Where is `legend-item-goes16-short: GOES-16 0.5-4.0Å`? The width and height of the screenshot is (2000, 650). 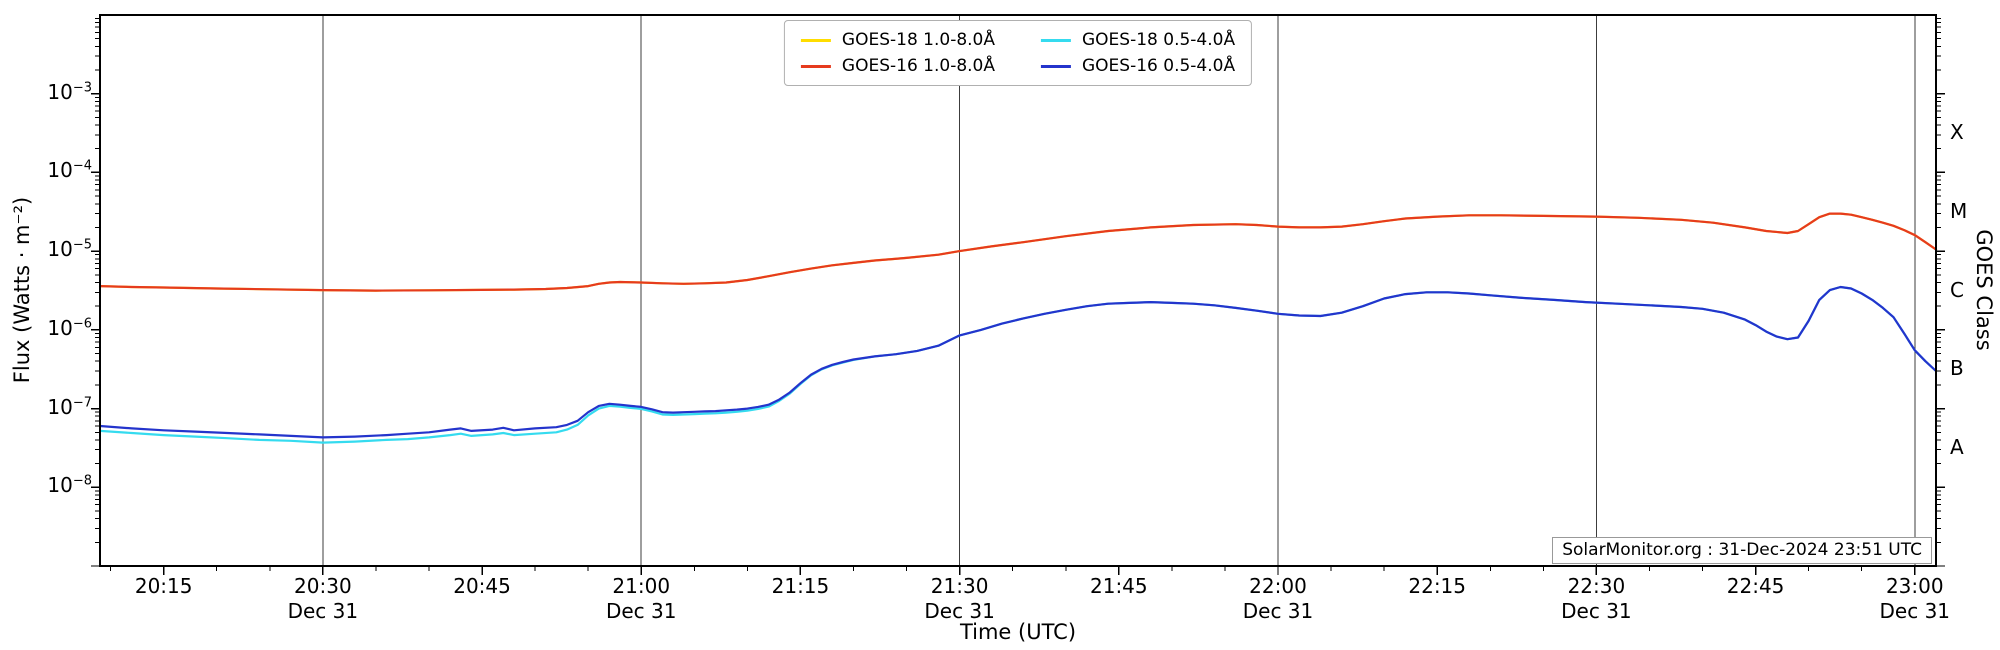 legend-item-goes16-short: GOES-16 0.5-4.0Å is located at coordinates (1138, 66).